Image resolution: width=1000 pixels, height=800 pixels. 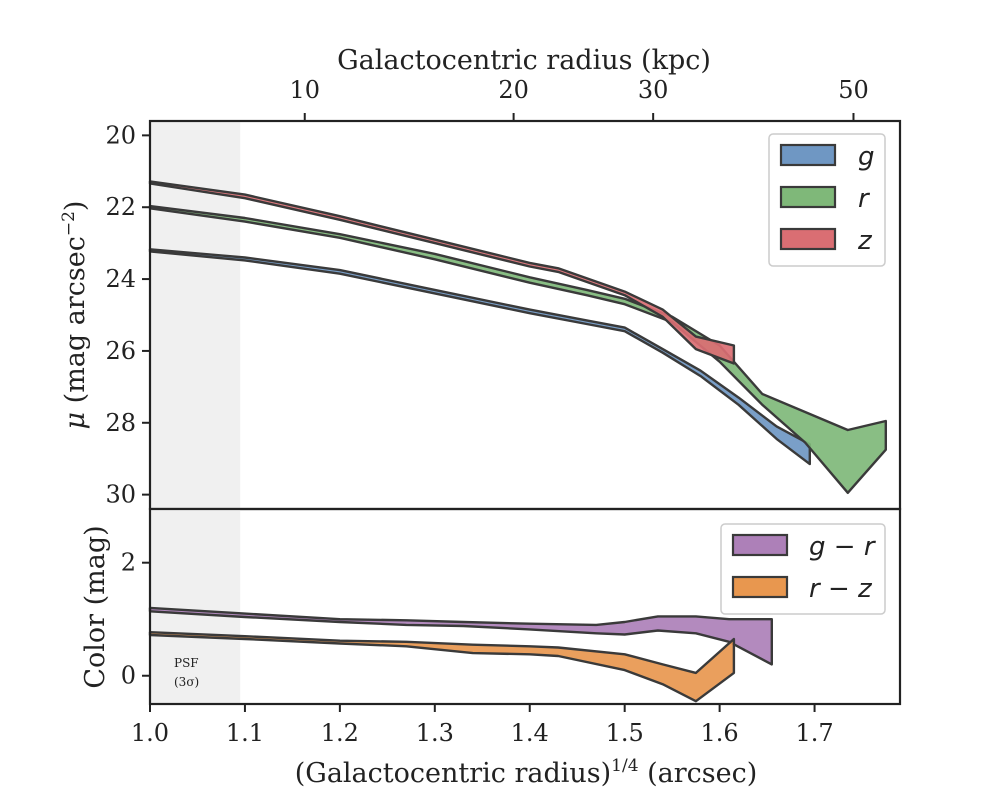 I want to click on bottom-panel-ytick-label: 2, so click(x=128, y=563).